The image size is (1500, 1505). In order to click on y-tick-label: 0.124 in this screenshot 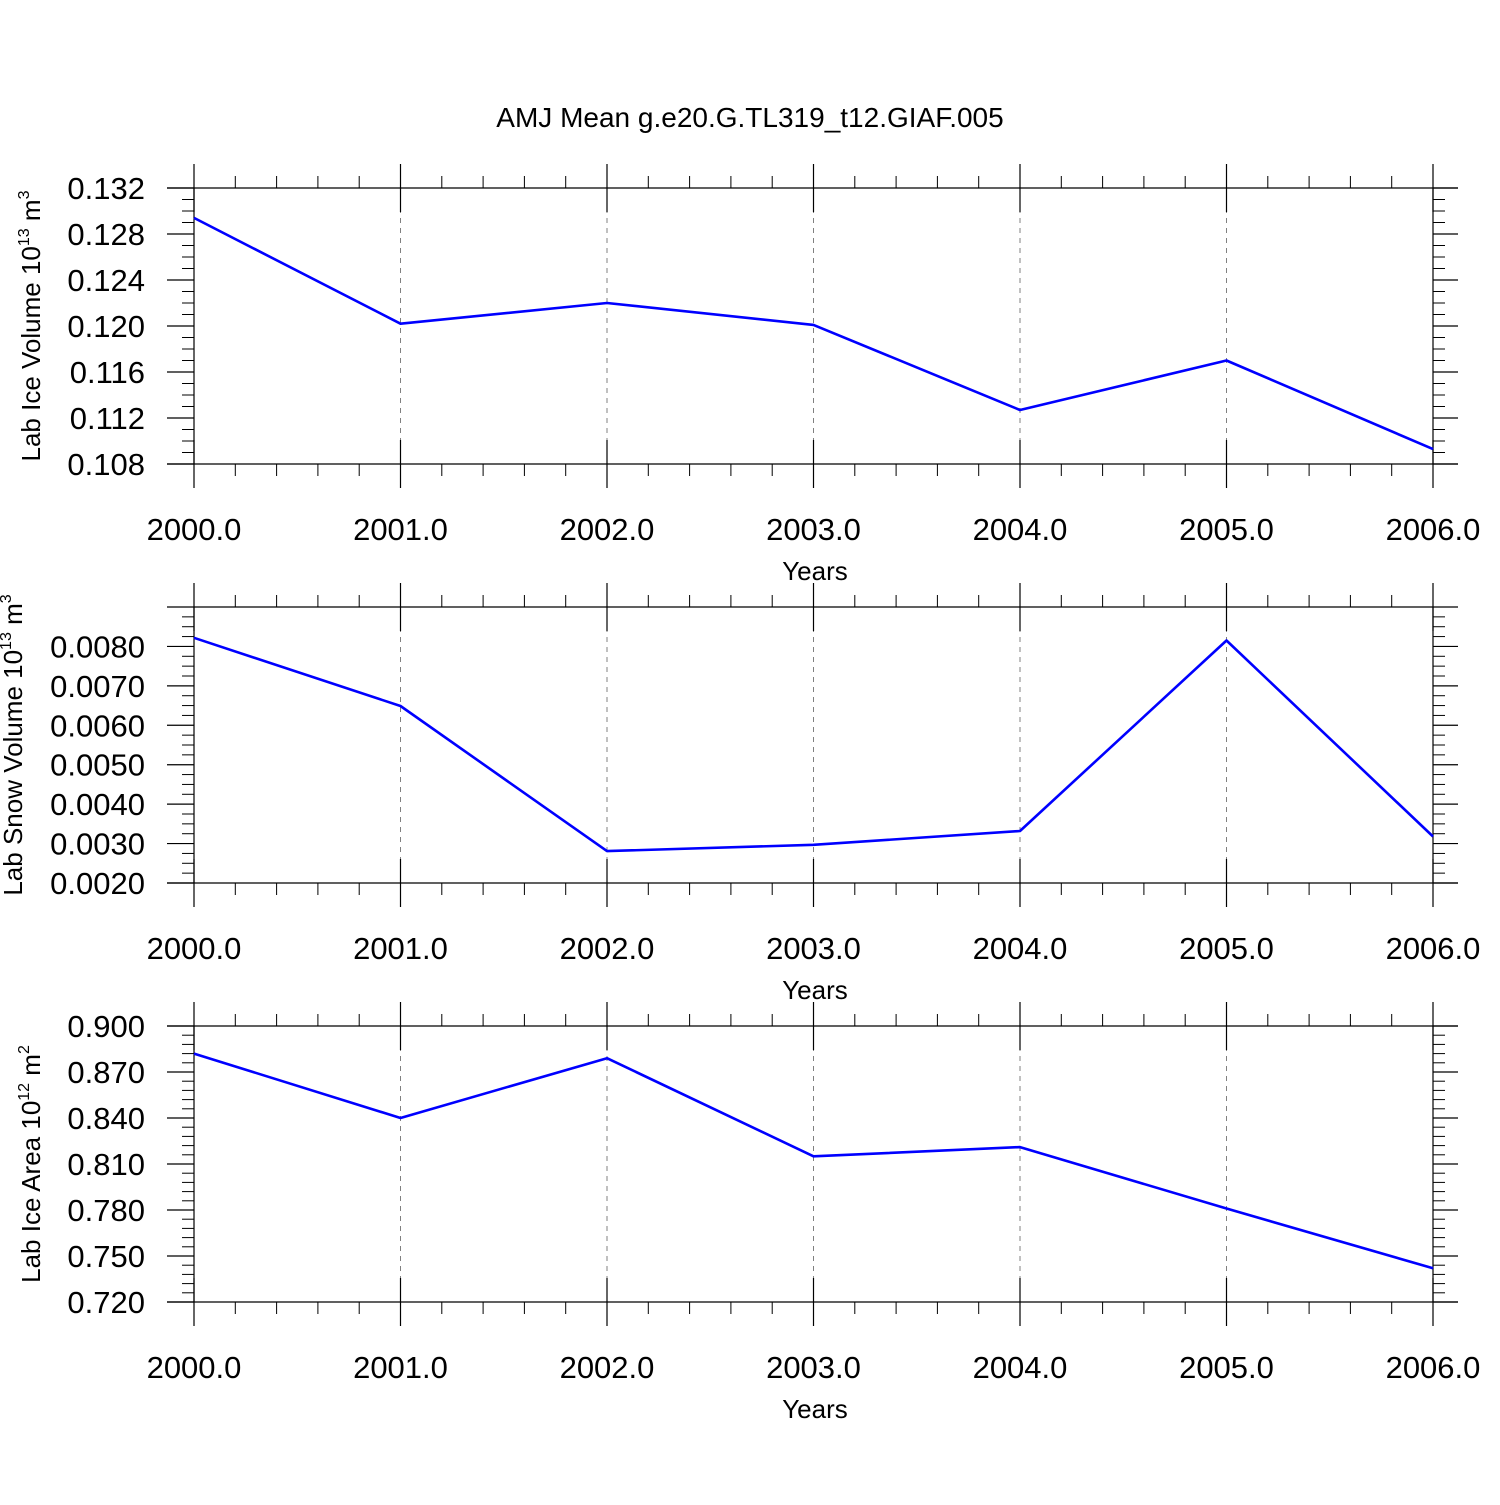, I will do `click(106, 280)`.